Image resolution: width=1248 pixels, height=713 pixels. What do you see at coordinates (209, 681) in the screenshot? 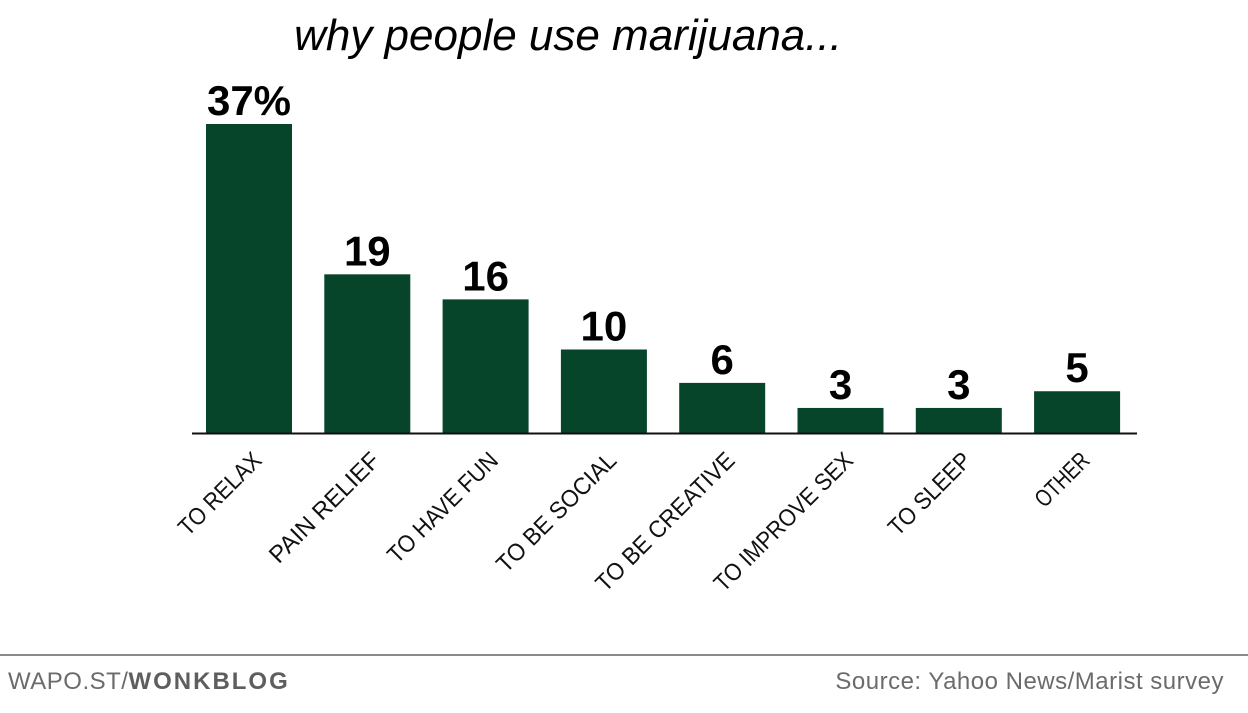
I see `footer-site-name: WONKBLOG` at bounding box center [209, 681].